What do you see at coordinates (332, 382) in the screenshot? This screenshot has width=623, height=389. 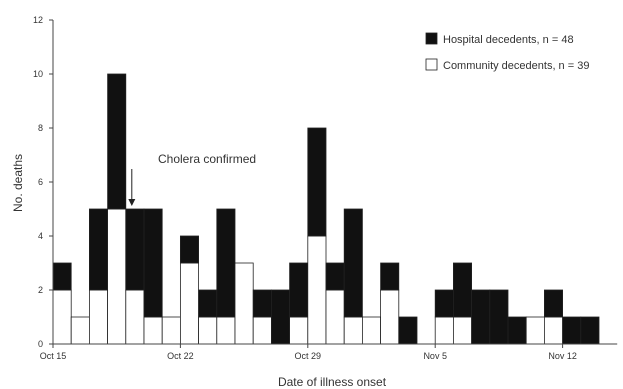 I see `x-axis-title: Date of illness onset` at bounding box center [332, 382].